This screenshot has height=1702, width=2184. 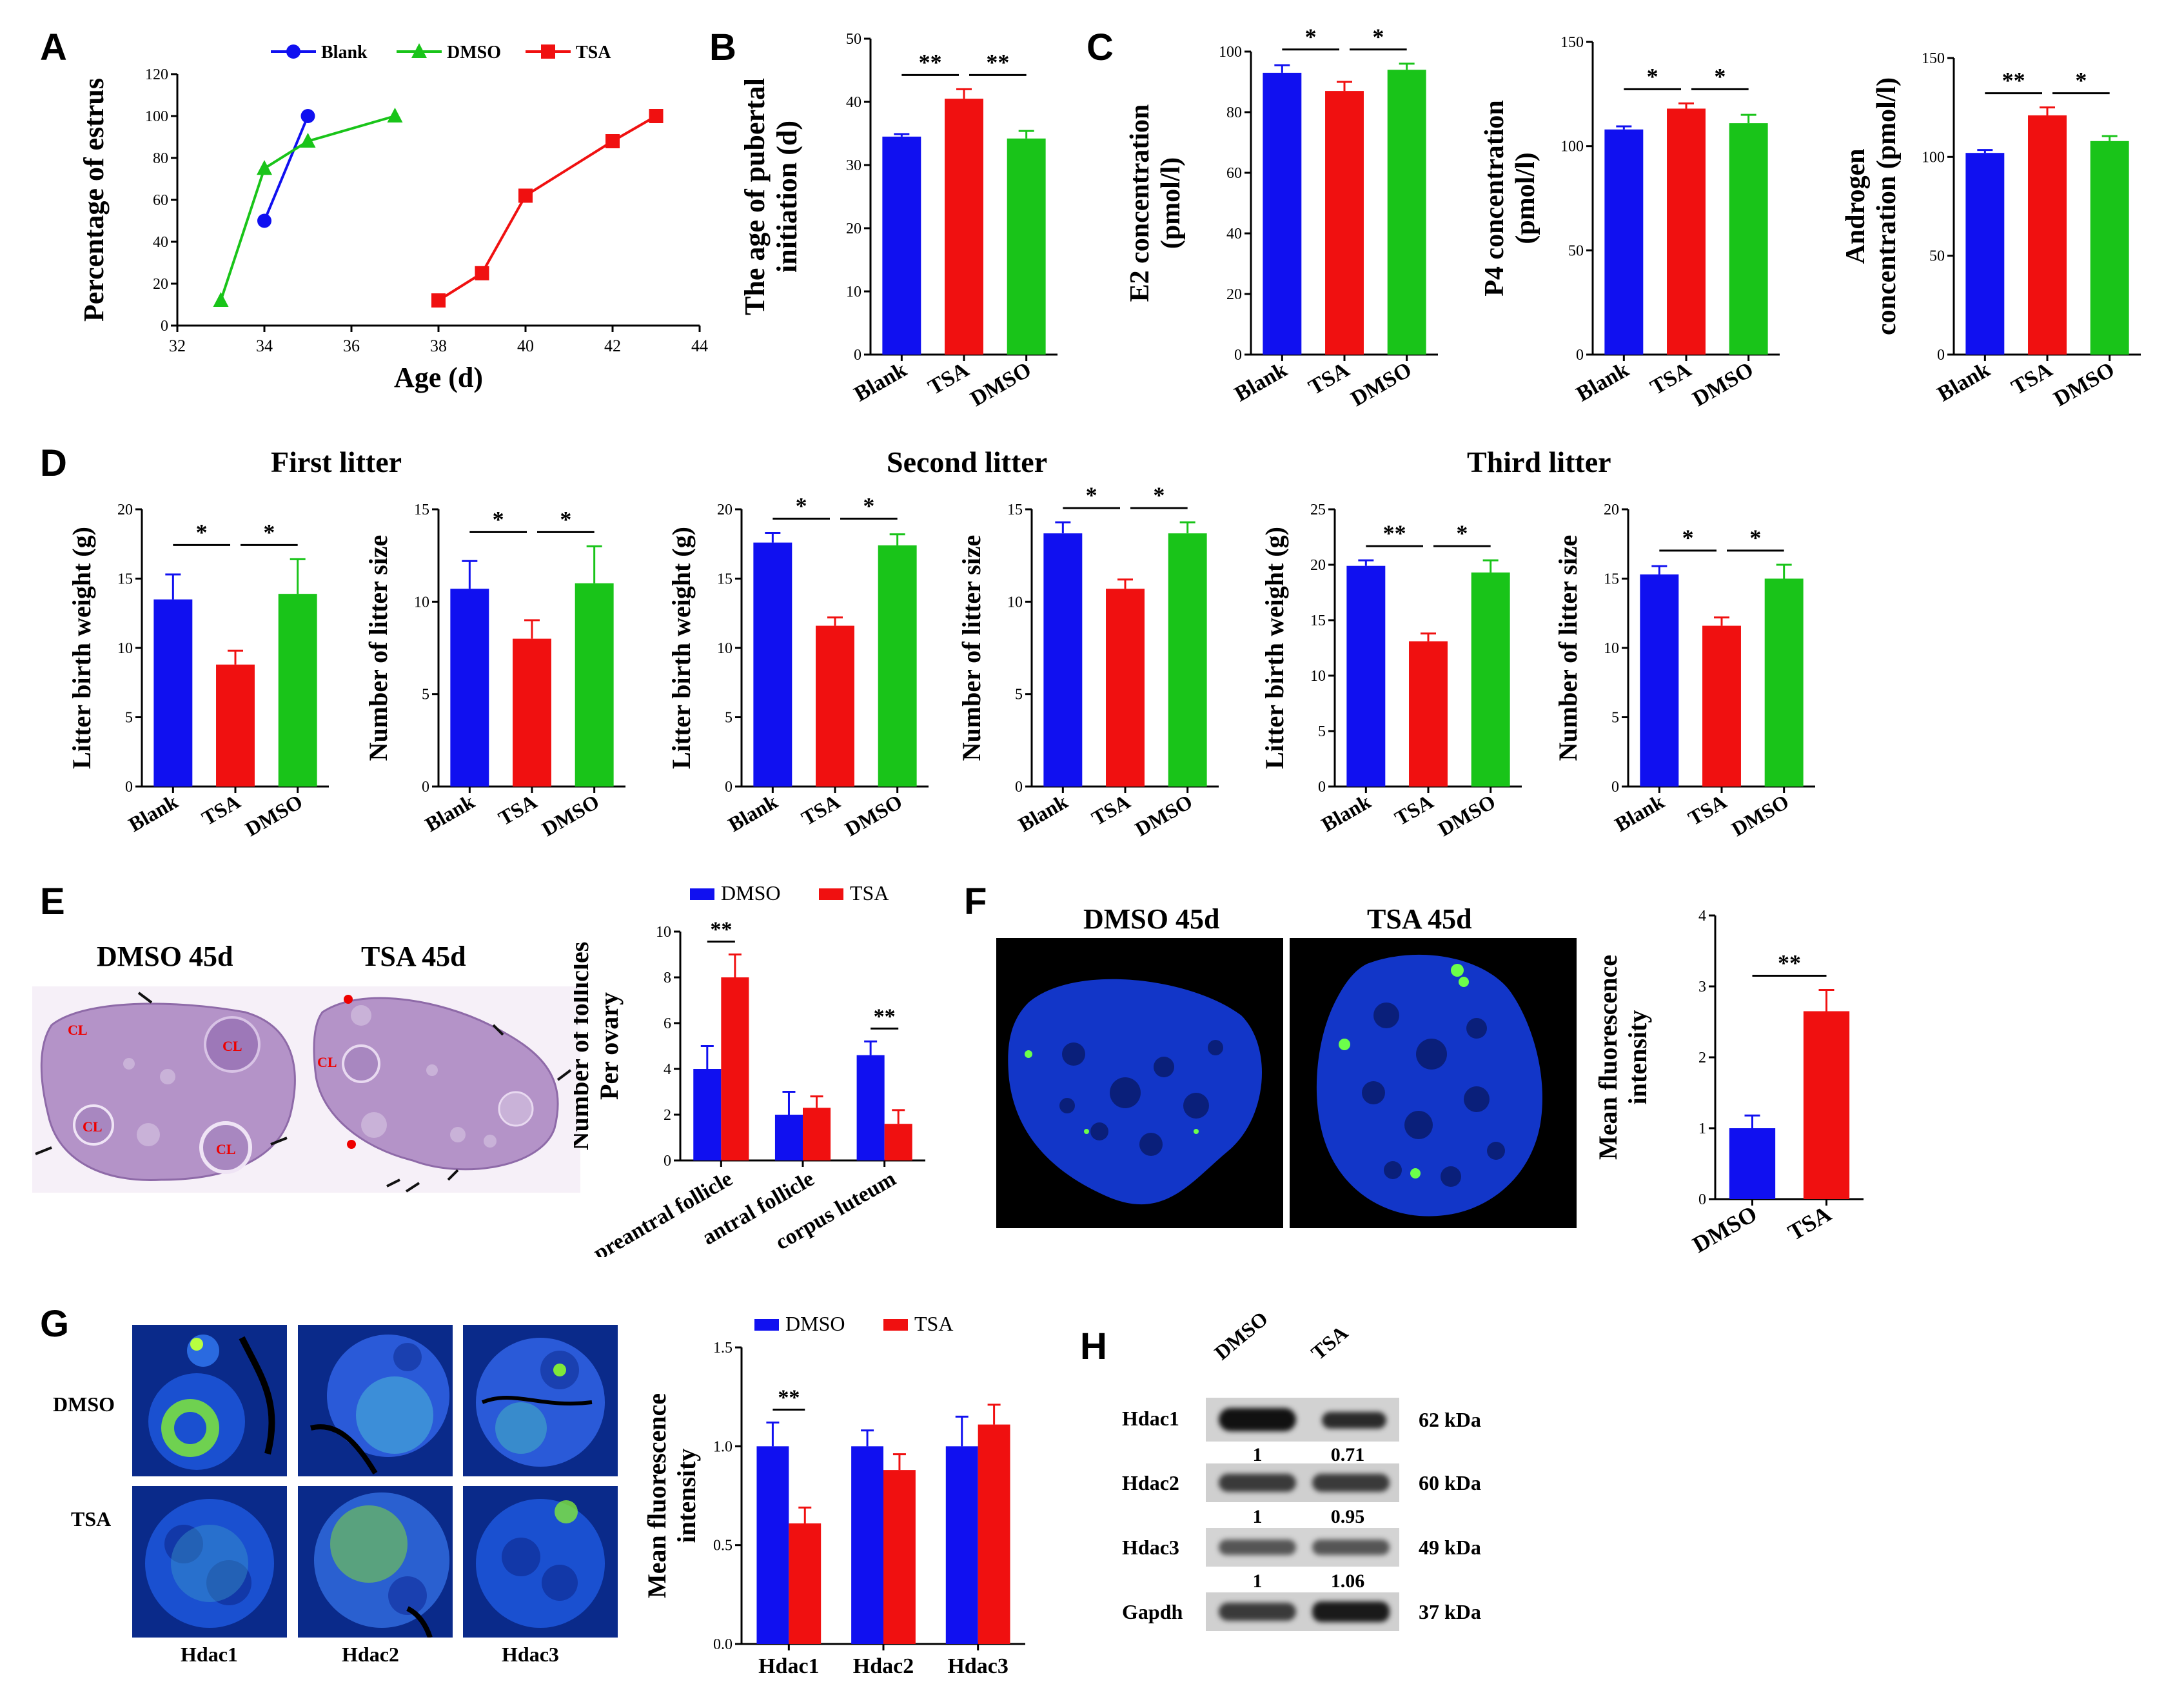 I want to click on third-litter-title: Third litter, so click(x=1539, y=461).